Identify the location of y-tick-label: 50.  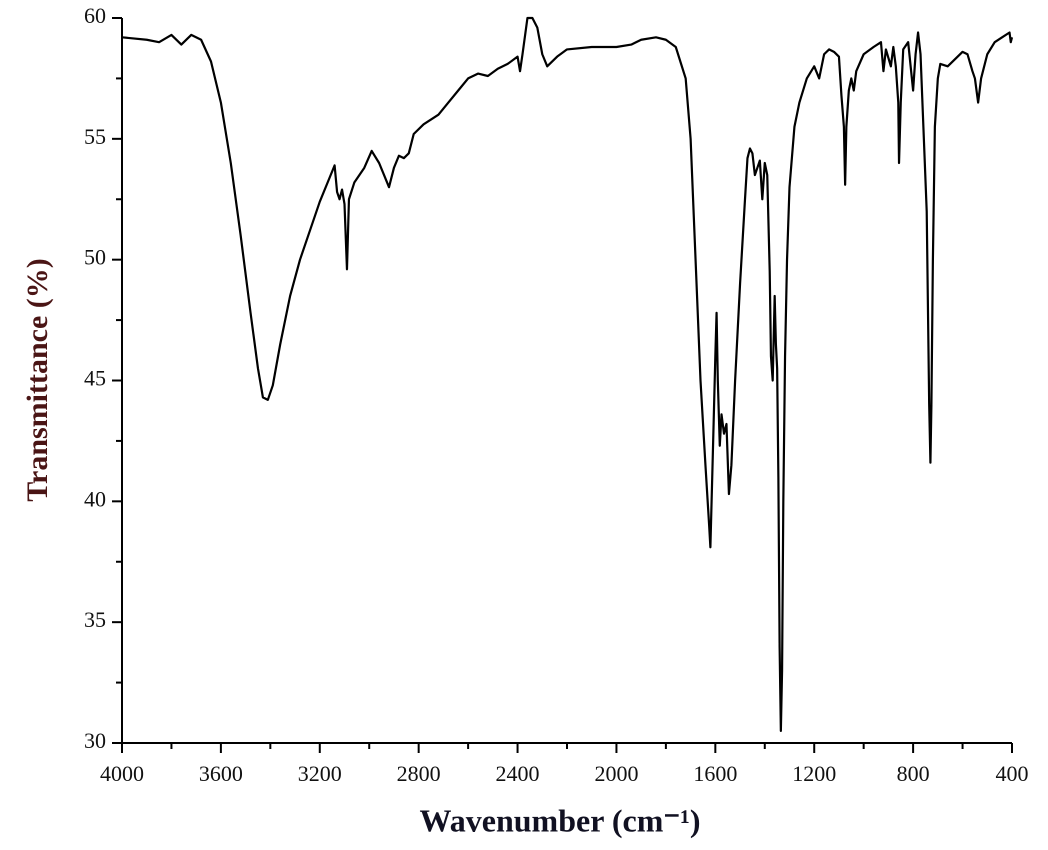
(95, 257).